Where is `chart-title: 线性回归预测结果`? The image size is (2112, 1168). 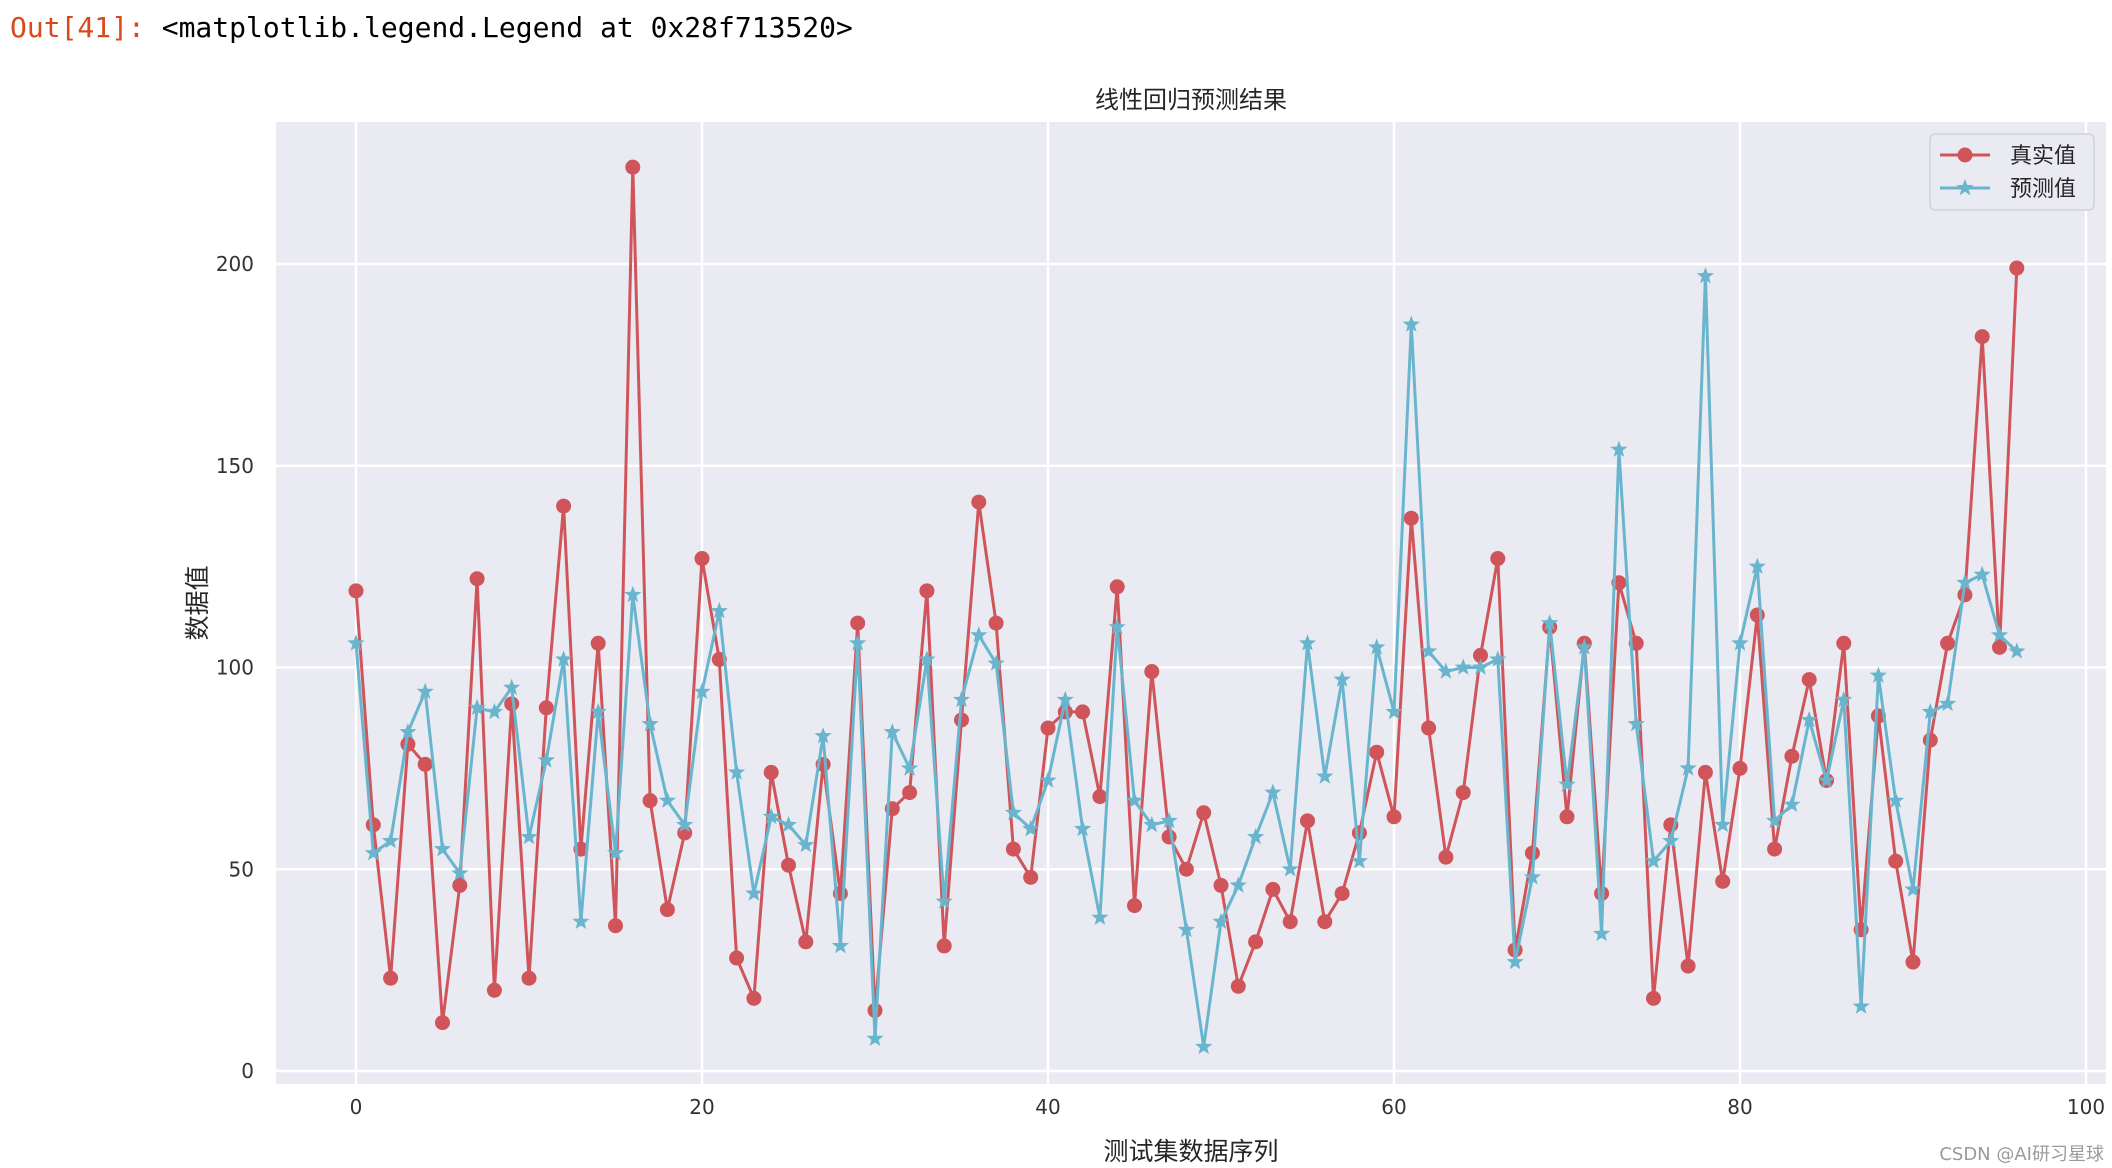
chart-title: 线性回归预测结果 is located at coordinates (1191, 100).